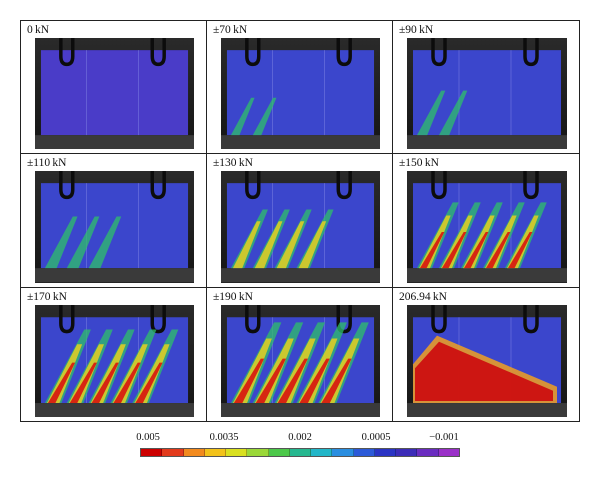  I want to click on load-stage-panel: ±190 kN, so click(300, 354).